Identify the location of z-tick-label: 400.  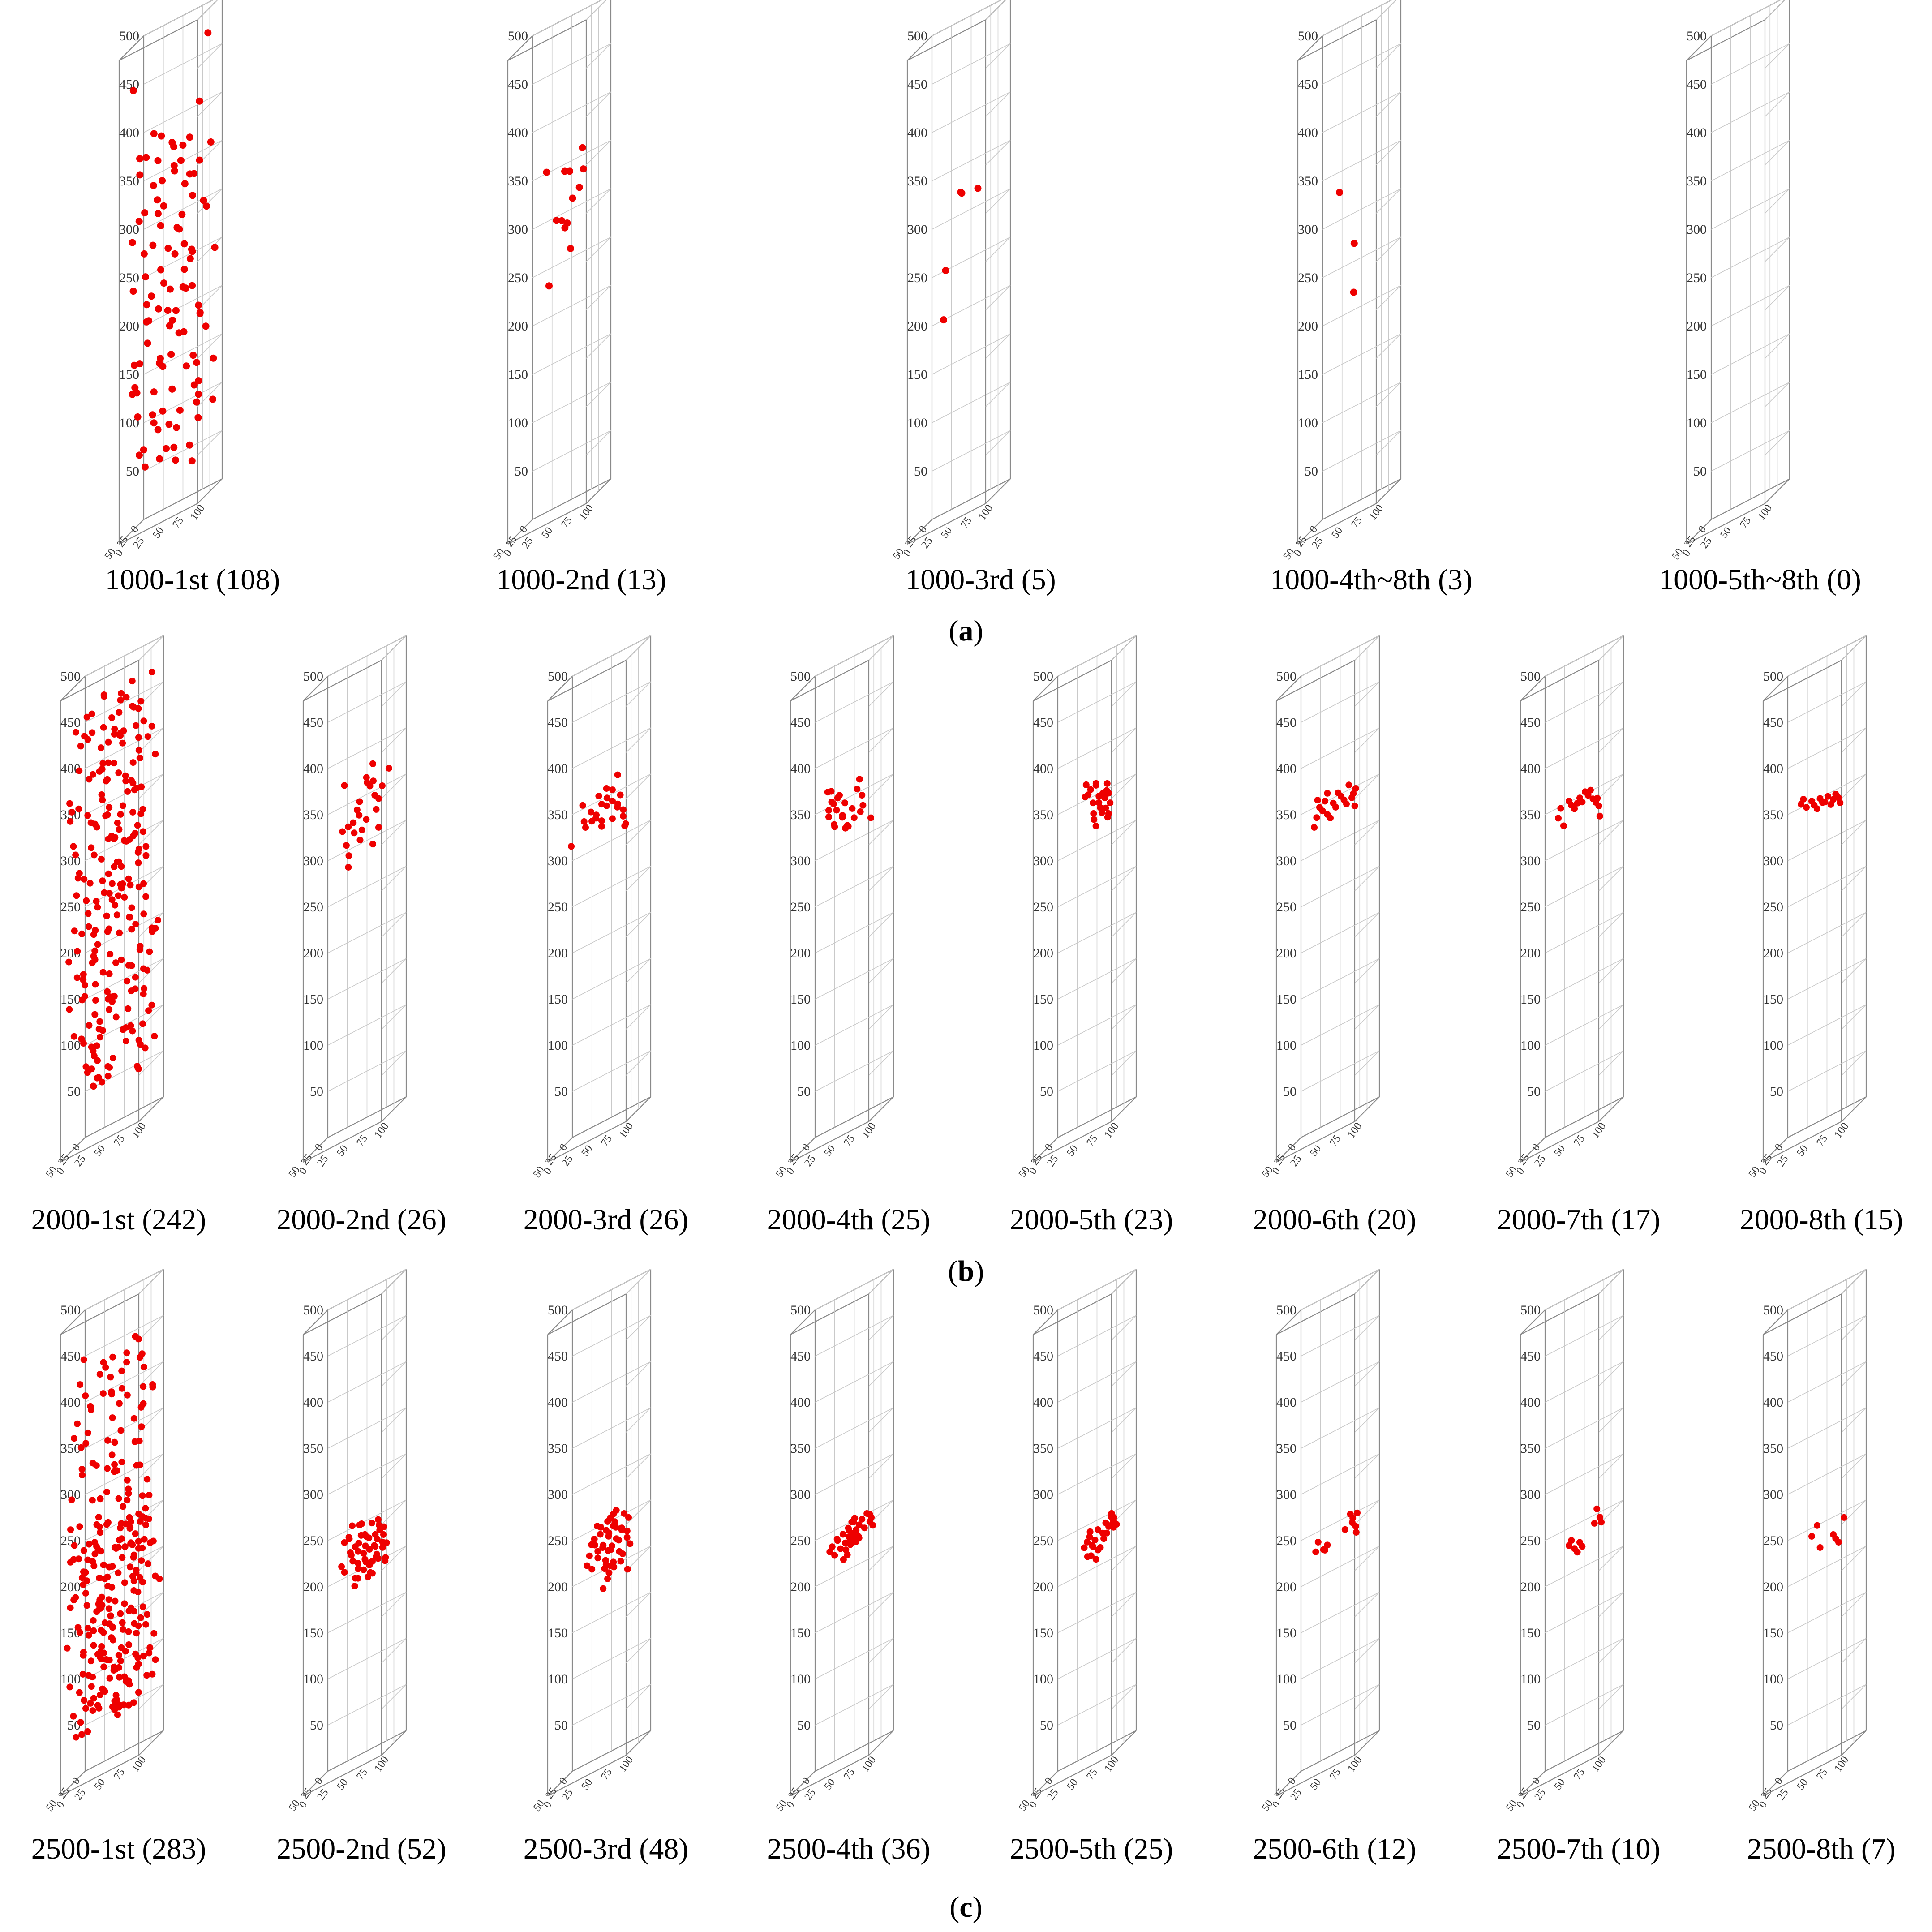
(313, 768).